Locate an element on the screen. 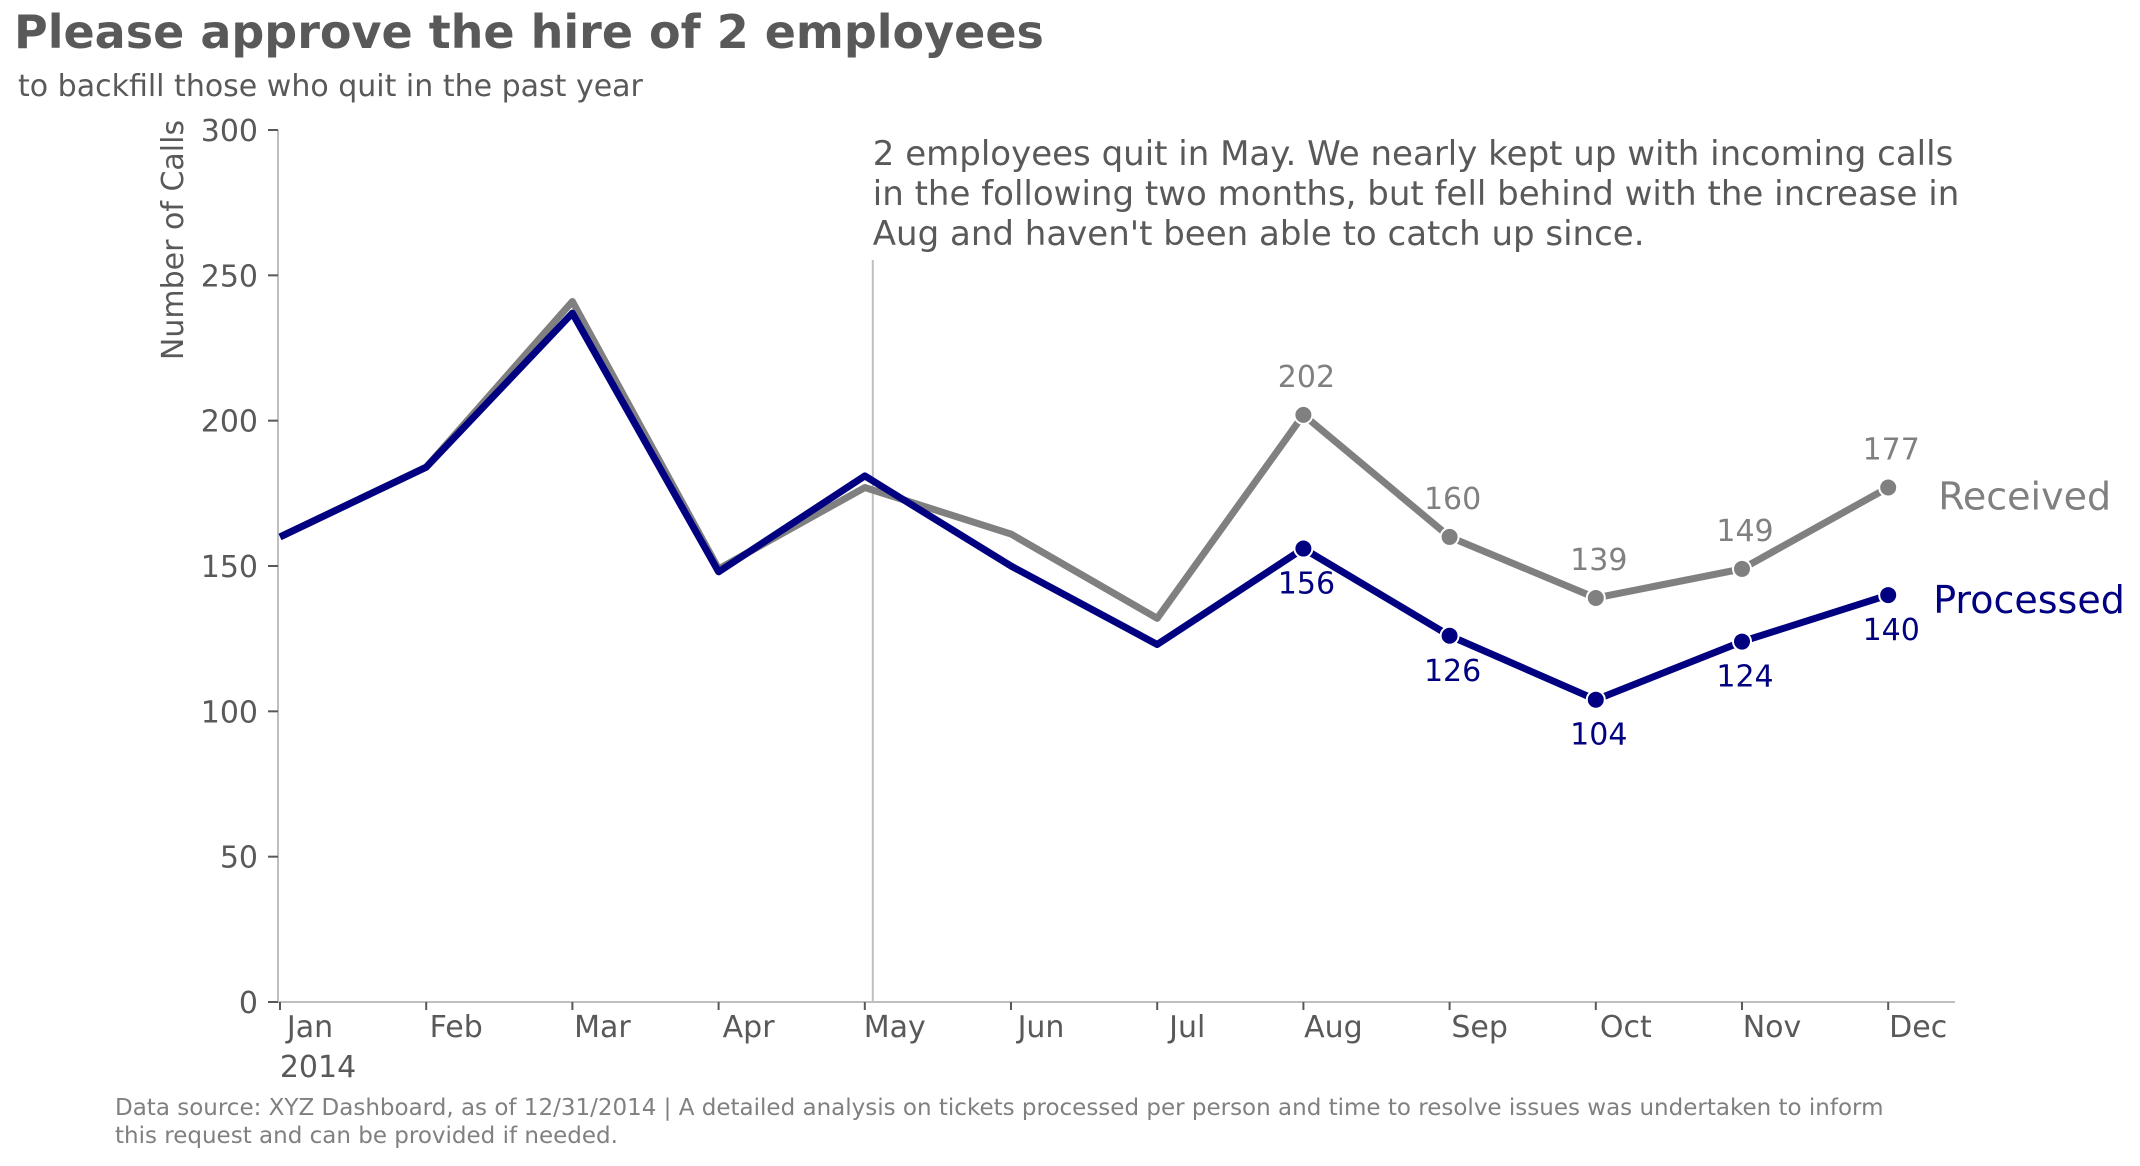 This screenshot has height=1166, width=2140. x-tick-label: Jun is located at coordinates (1040, 1027).